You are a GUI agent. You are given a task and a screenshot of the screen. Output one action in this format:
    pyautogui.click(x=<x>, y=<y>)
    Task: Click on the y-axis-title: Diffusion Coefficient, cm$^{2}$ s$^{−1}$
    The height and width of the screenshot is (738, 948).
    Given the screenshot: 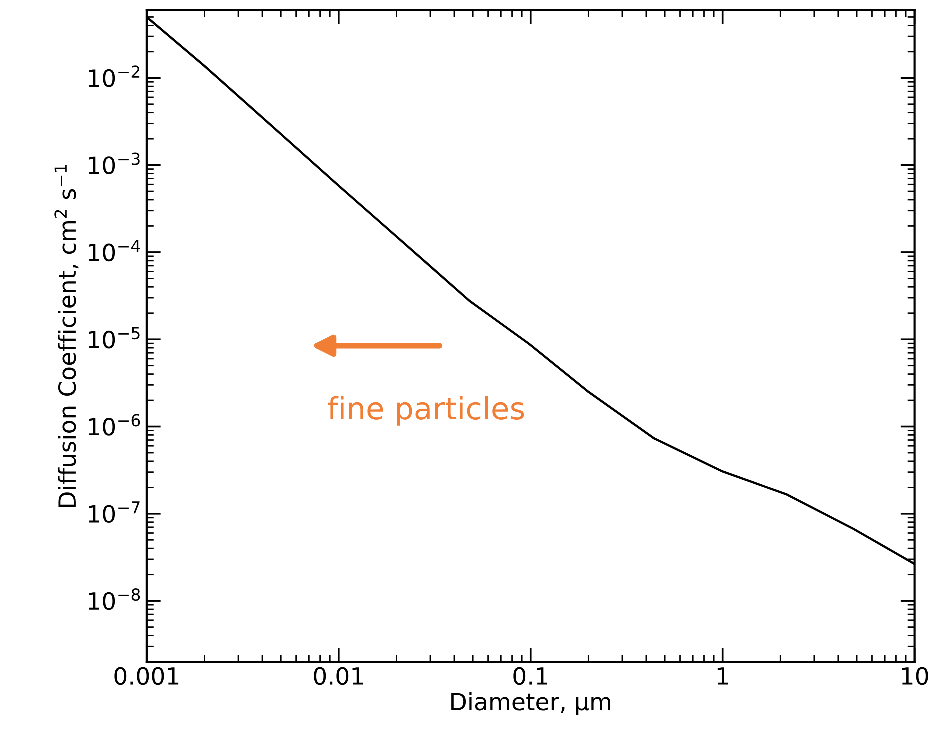 What is the action you would take?
    pyautogui.click(x=66, y=336)
    